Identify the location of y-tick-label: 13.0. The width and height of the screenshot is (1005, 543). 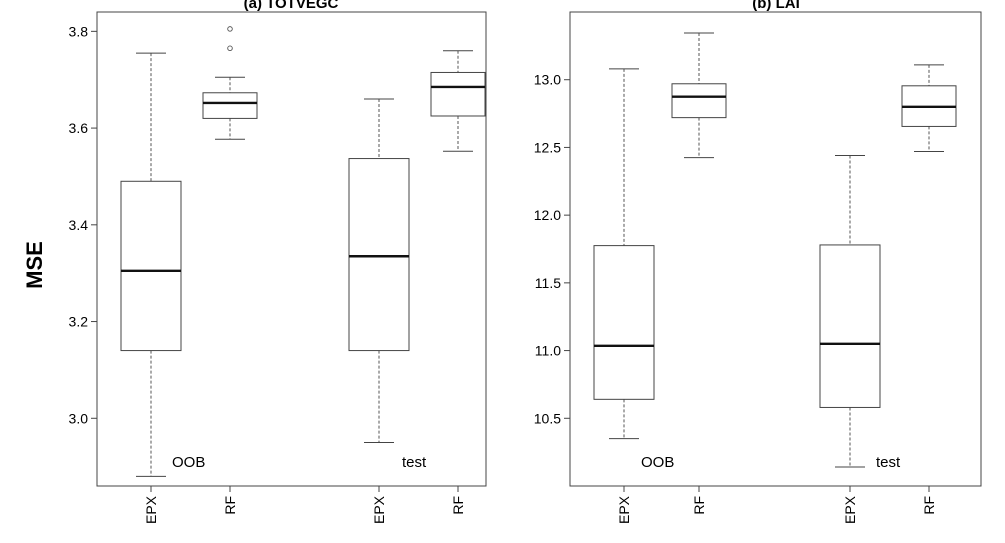
(547, 80).